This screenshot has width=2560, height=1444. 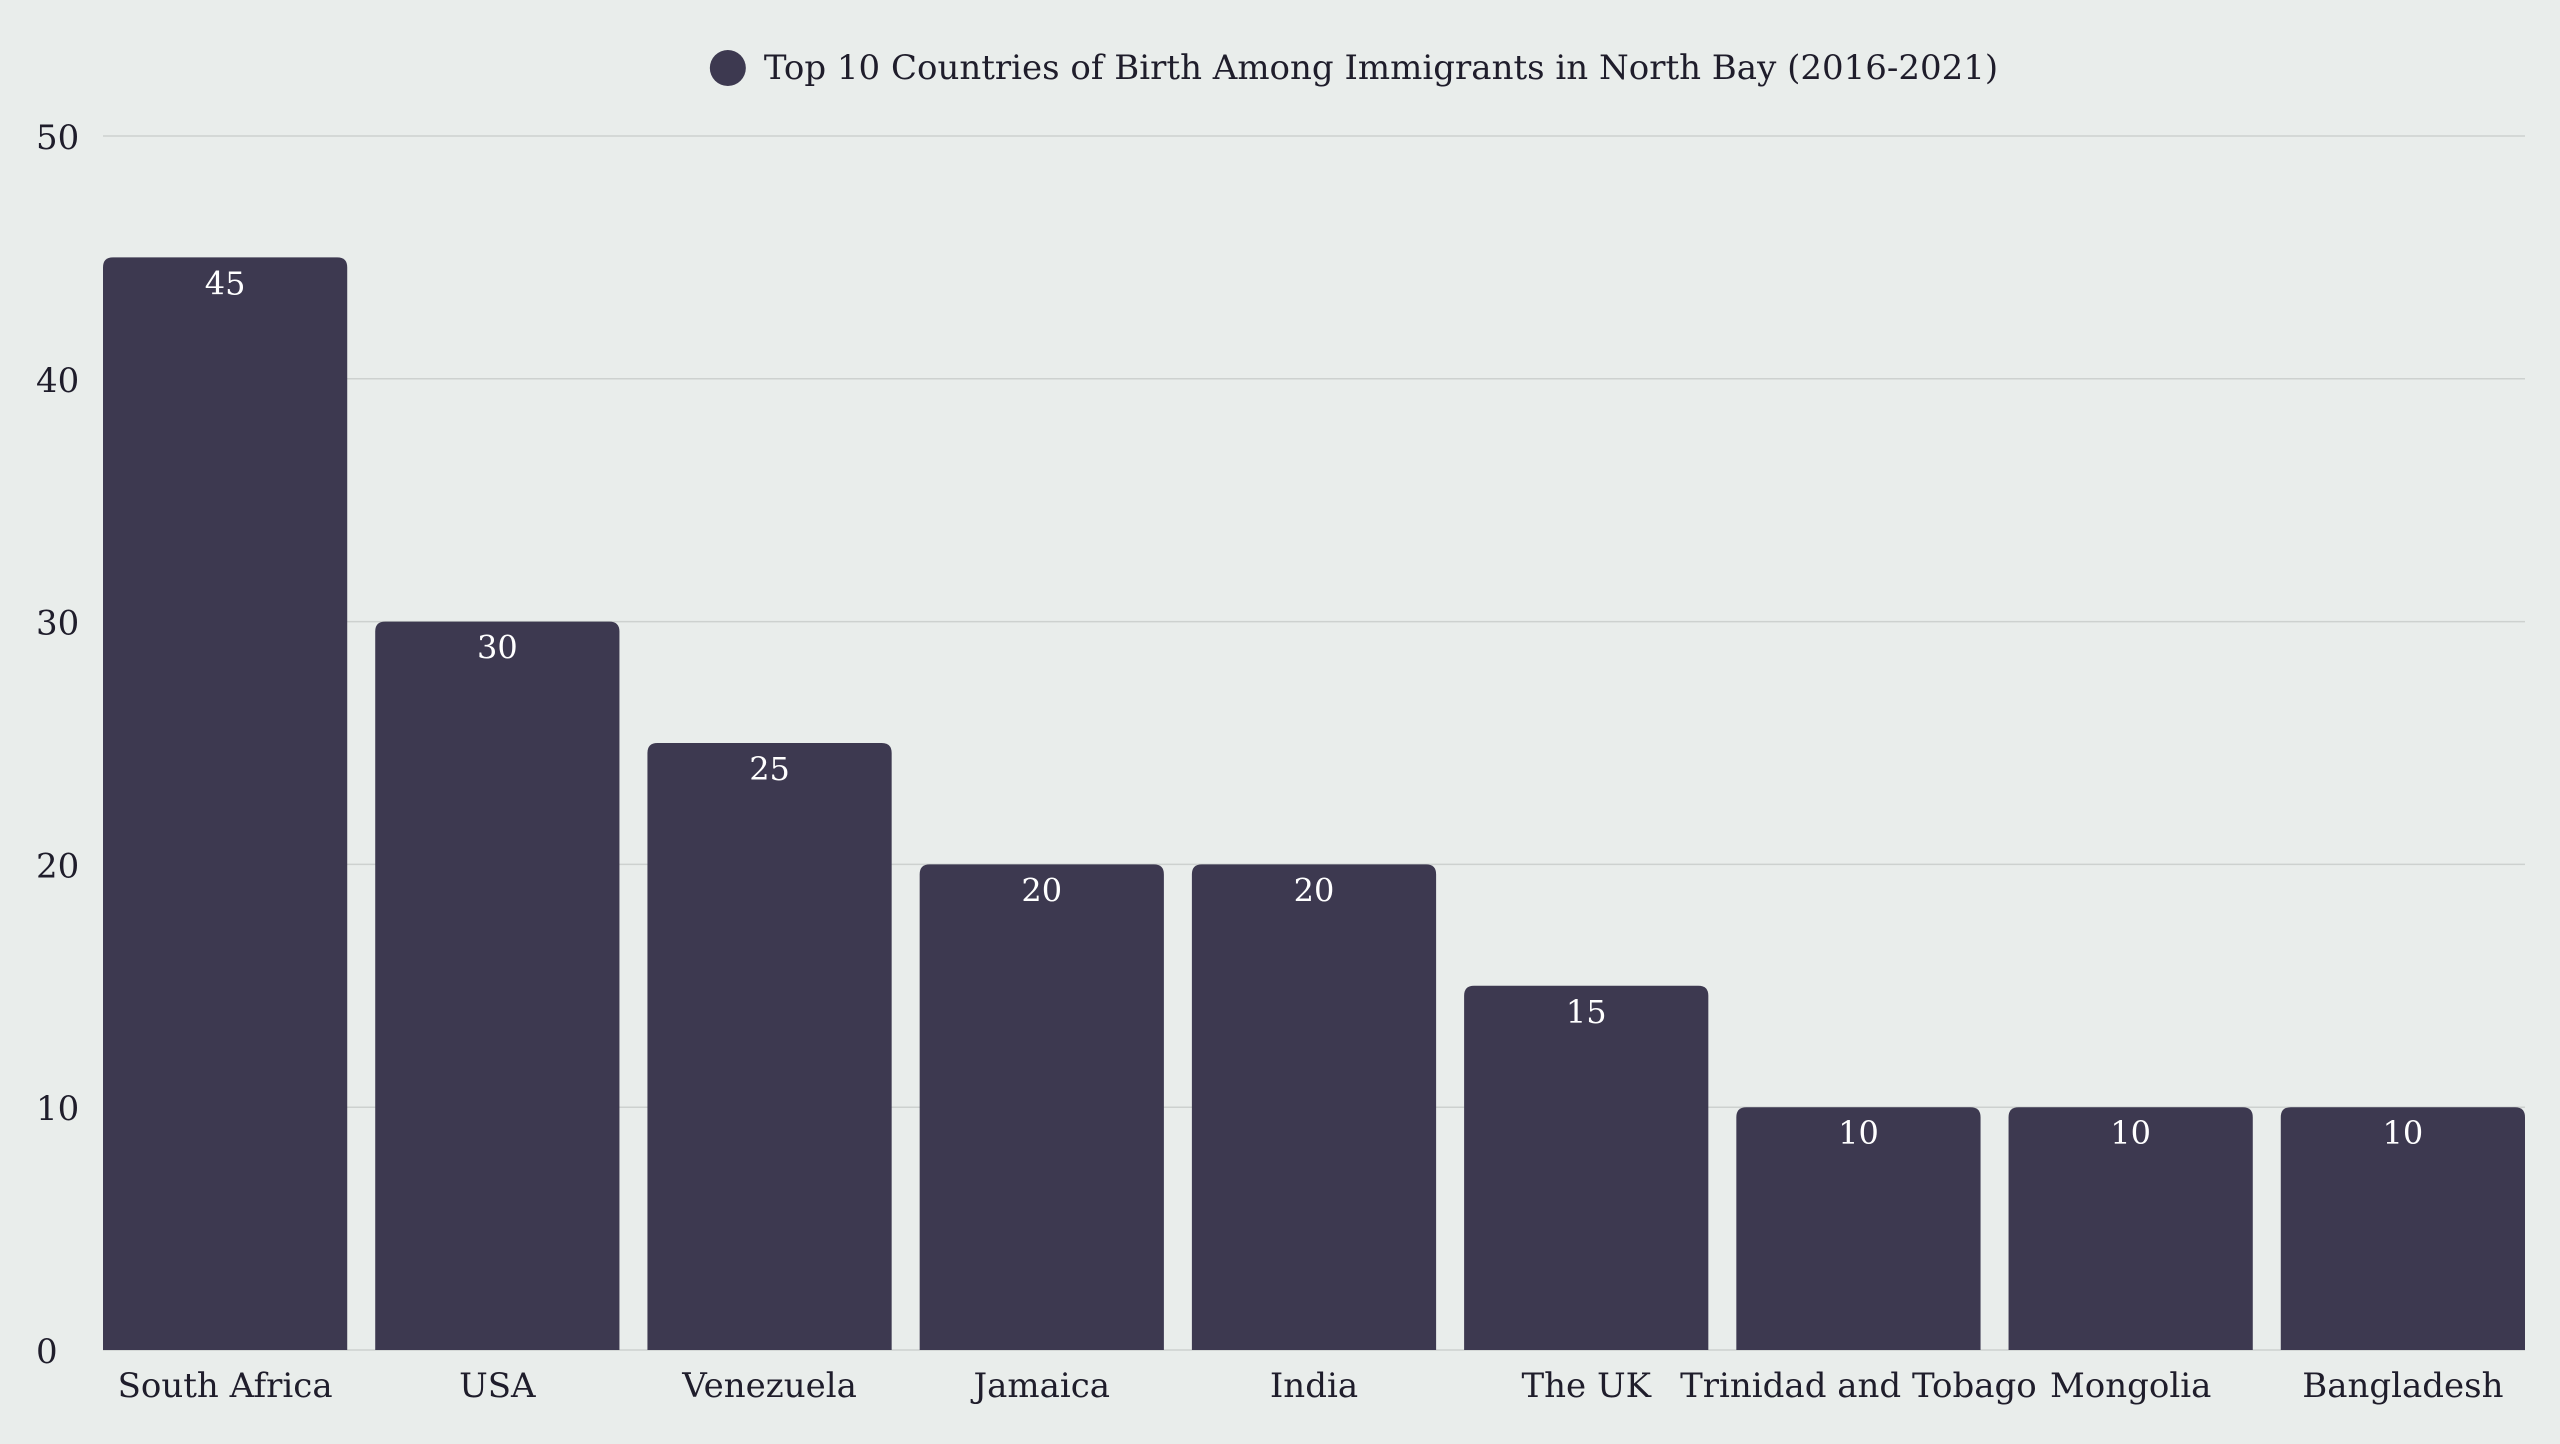 I want to click on legend-marker, so click(x=727, y=68).